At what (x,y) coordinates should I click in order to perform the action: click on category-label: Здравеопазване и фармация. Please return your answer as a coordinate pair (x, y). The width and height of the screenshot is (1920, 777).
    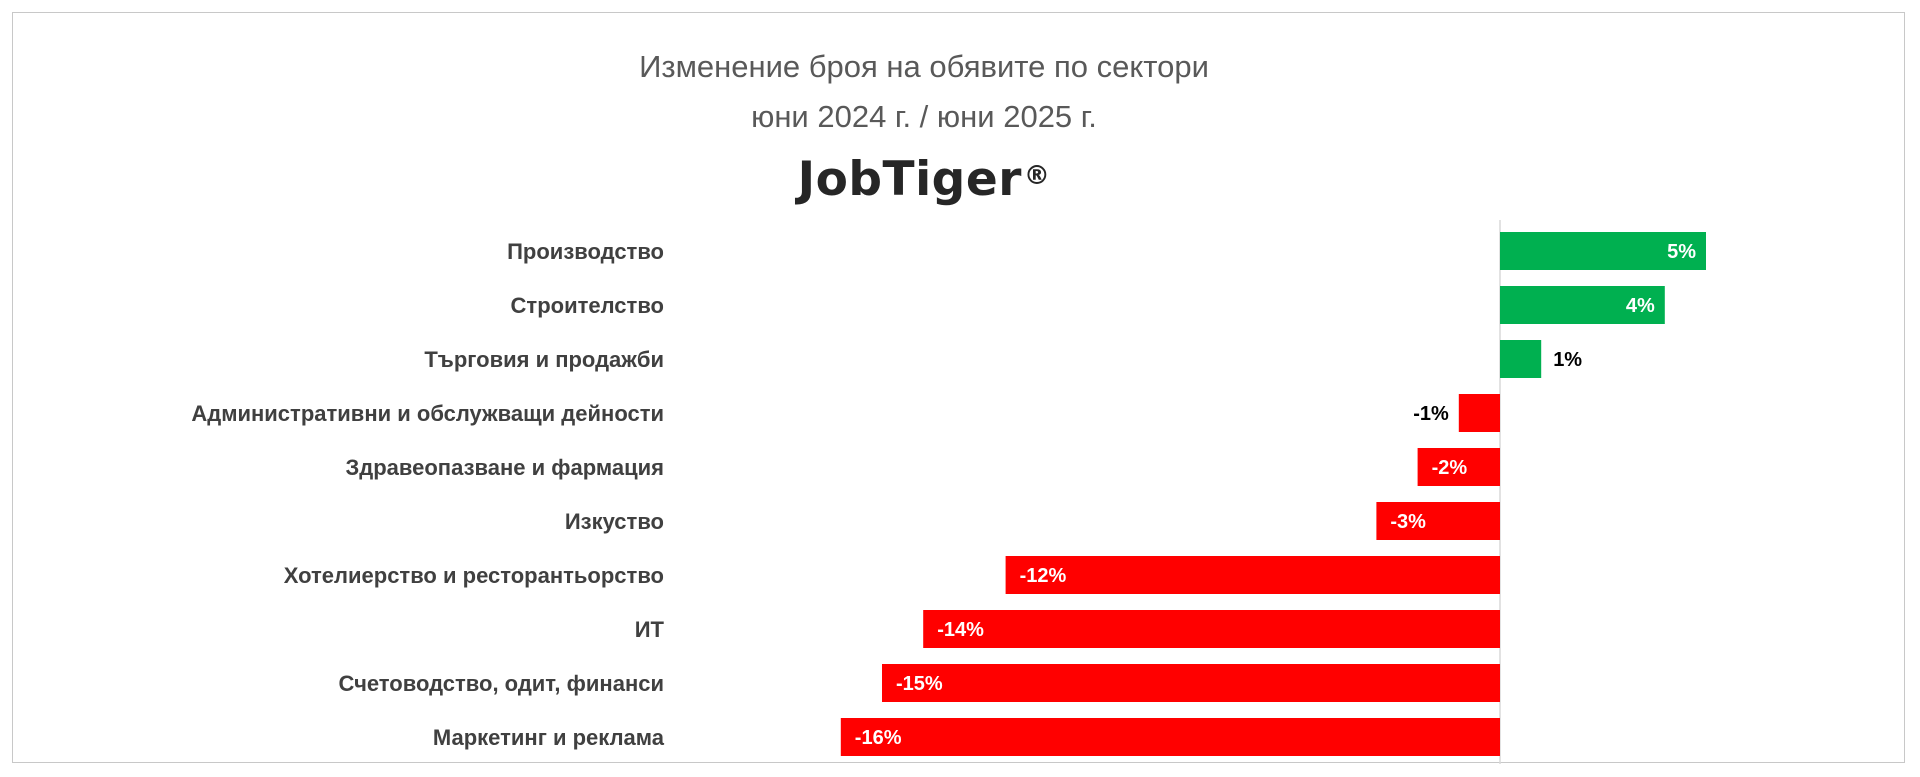
    Looking at the image, I should click on (504, 467).